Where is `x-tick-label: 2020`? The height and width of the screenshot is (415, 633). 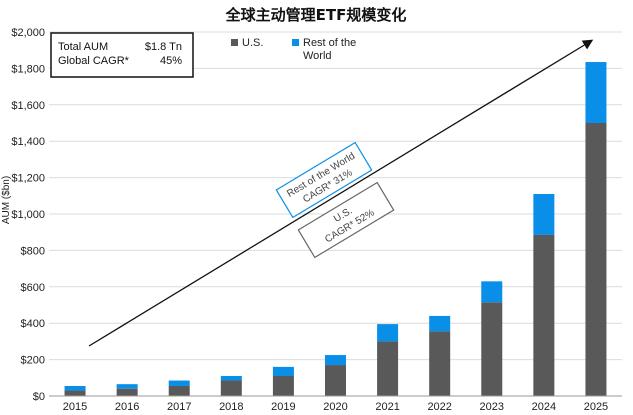 x-tick-label: 2020 is located at coordinates (335, 407).